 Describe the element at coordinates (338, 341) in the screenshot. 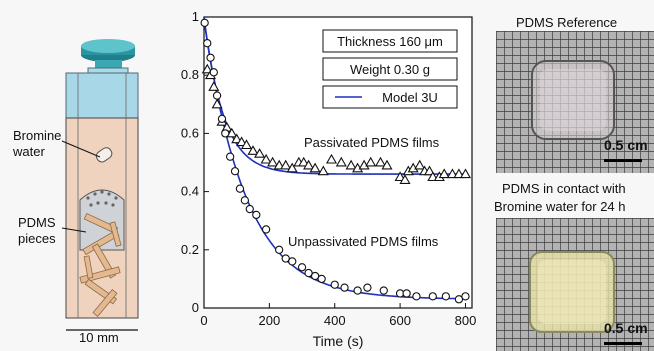

I see `x-axis-label: Time (s)` at that location.